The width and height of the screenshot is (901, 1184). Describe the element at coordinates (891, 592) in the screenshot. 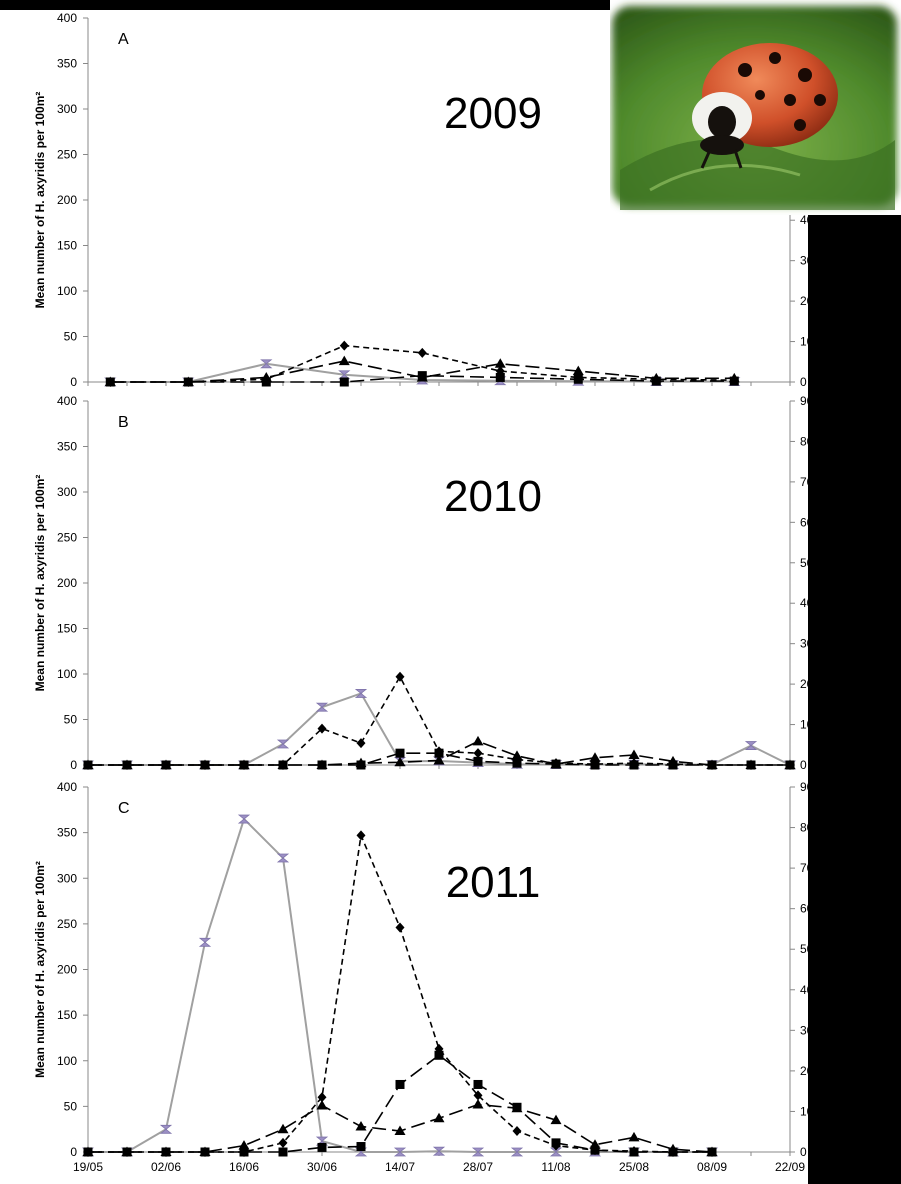

I see `right-border` at that location.